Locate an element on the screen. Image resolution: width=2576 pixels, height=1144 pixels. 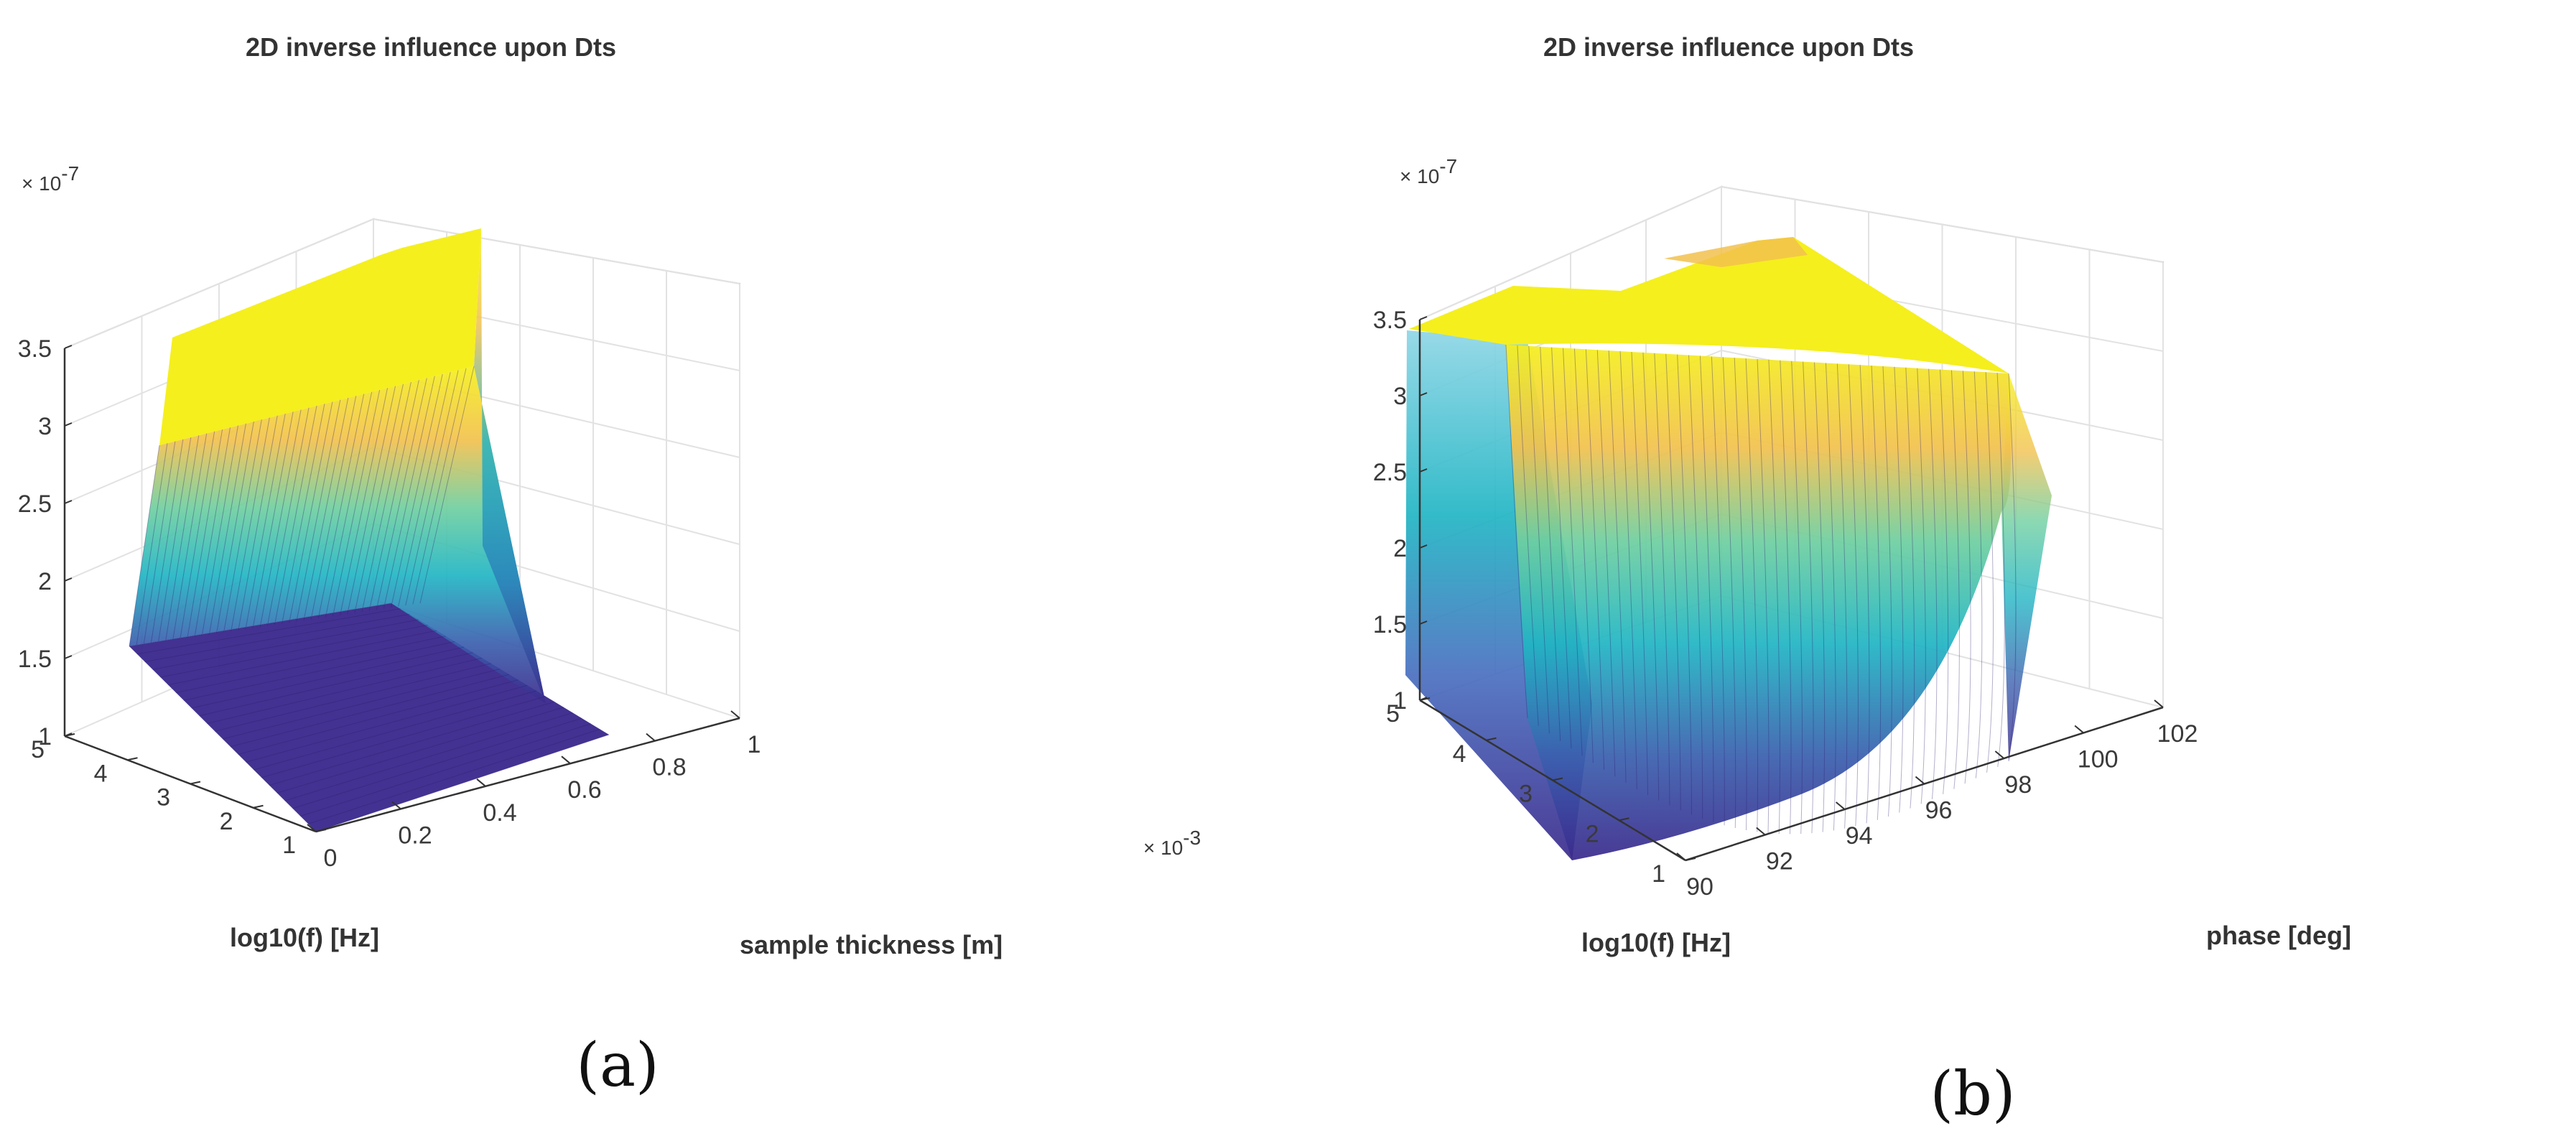
surface-b is located at coordinates (1728, 548).